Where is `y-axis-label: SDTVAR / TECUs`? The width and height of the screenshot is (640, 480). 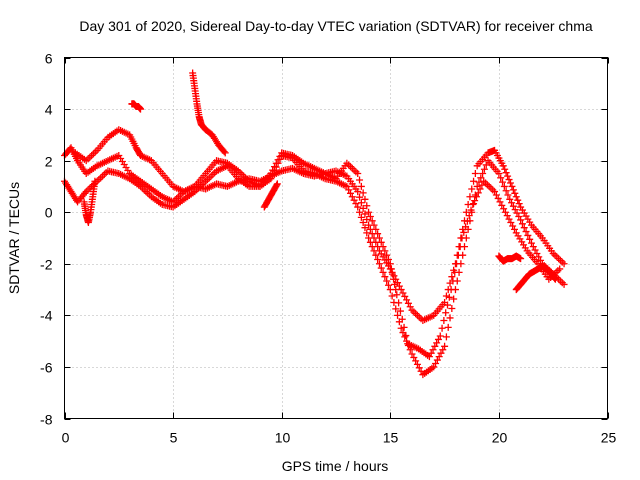 y-axis-label: SDTVAR / TECUs is located at coordinates (14, 238).